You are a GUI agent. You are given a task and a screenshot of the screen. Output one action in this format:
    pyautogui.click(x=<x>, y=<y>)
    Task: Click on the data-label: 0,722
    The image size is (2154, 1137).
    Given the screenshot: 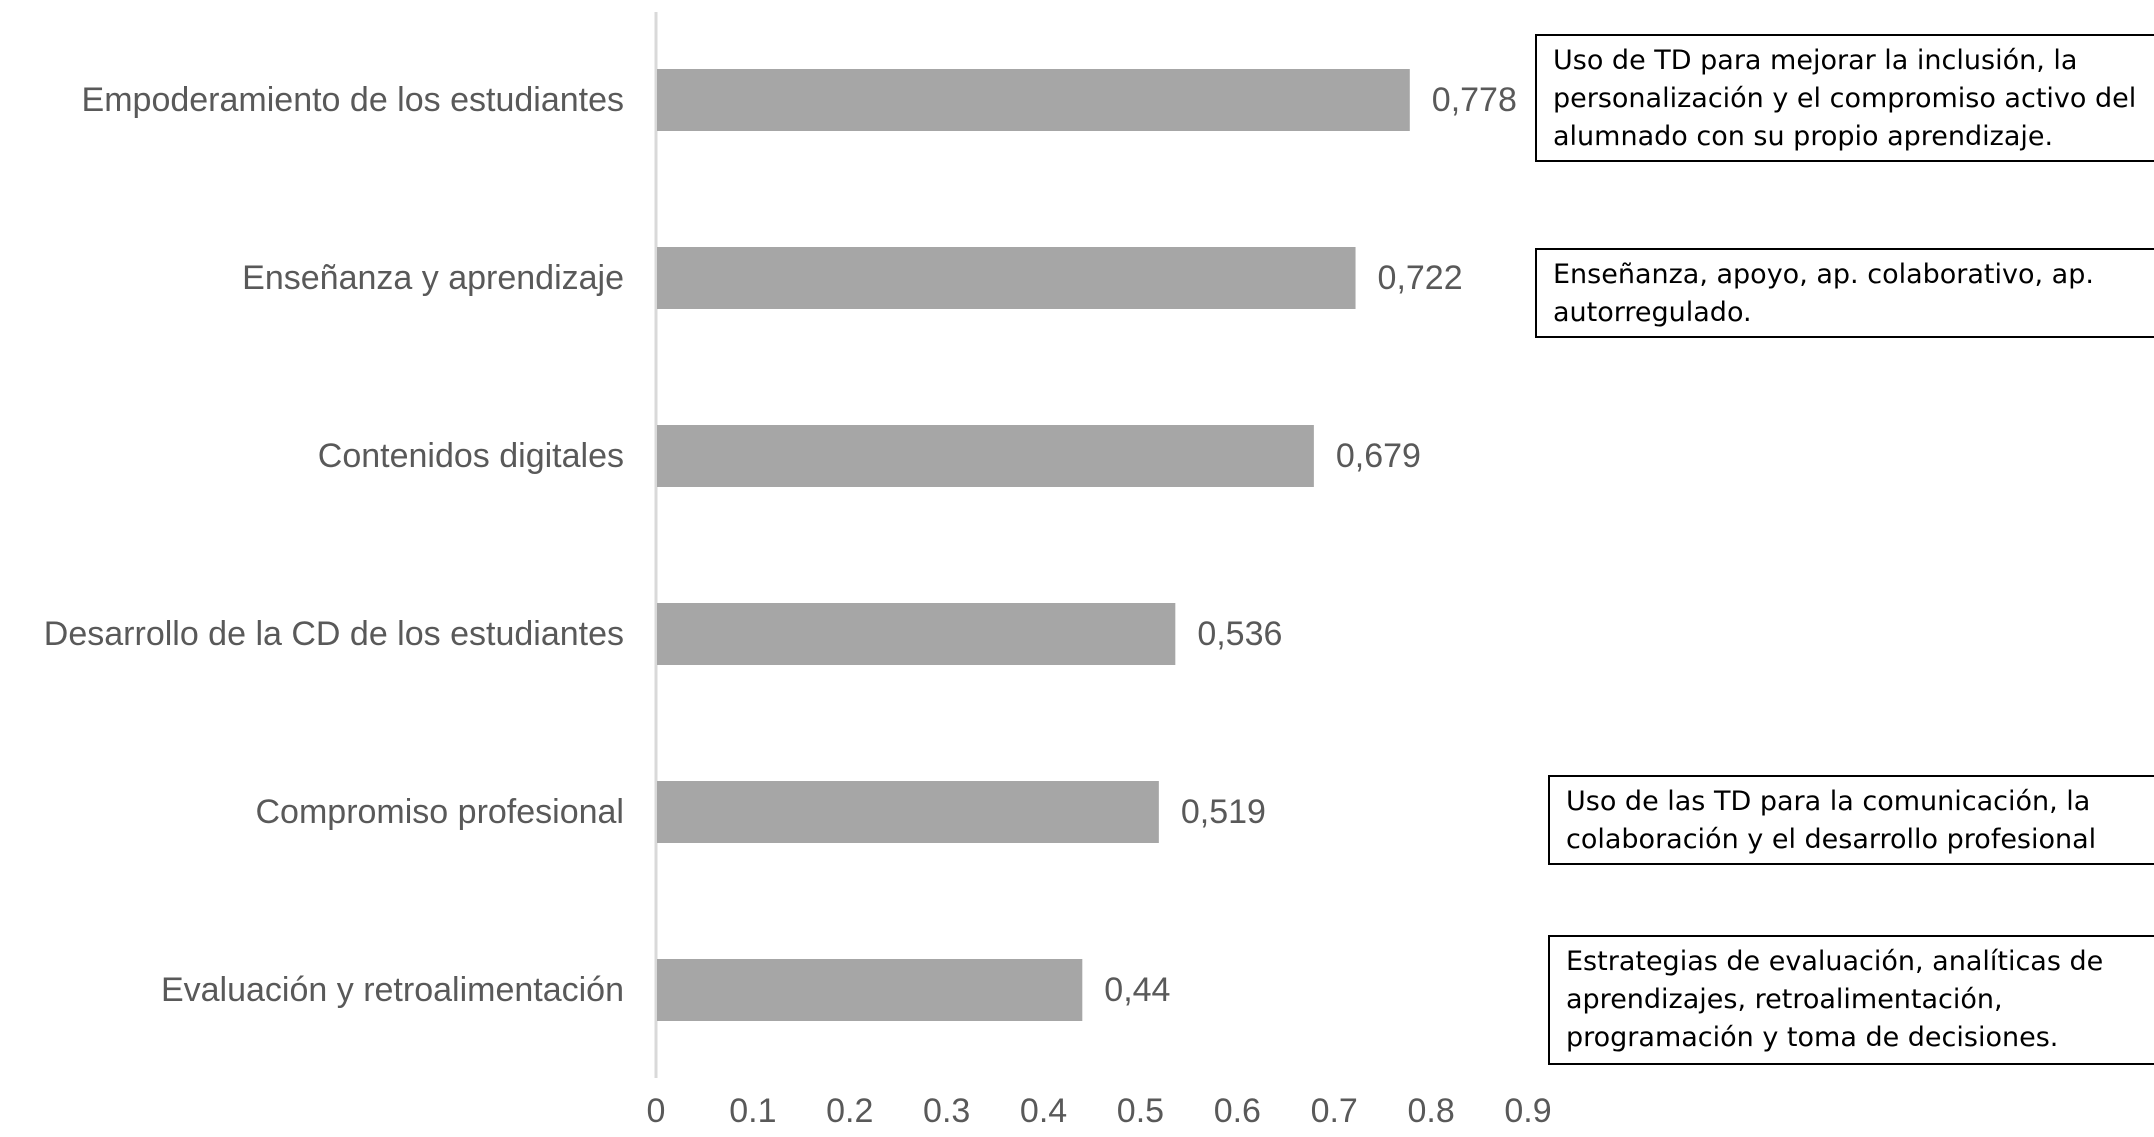 What is the action you would take?
    pyautogui.click(x=1420, y=278)
    